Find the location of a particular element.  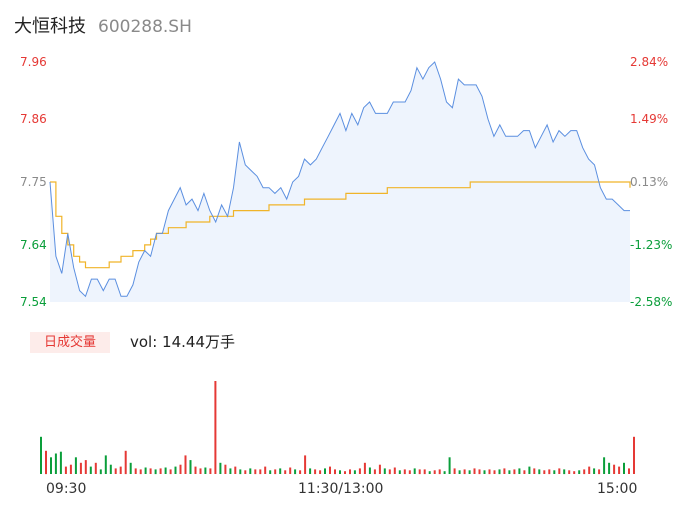

price-tick-label: 7.96 is located at coordinates (33, 62).